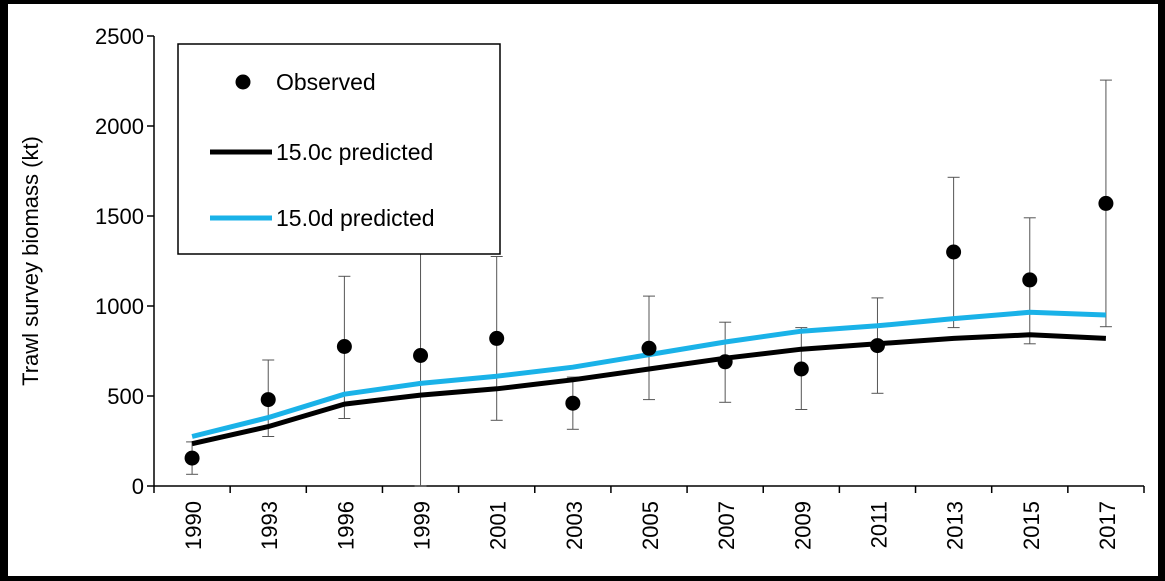 Image resolution: width=1165 pixels, height=581 pixels. I want to click on legend-marker-observed, so click(243, 82).